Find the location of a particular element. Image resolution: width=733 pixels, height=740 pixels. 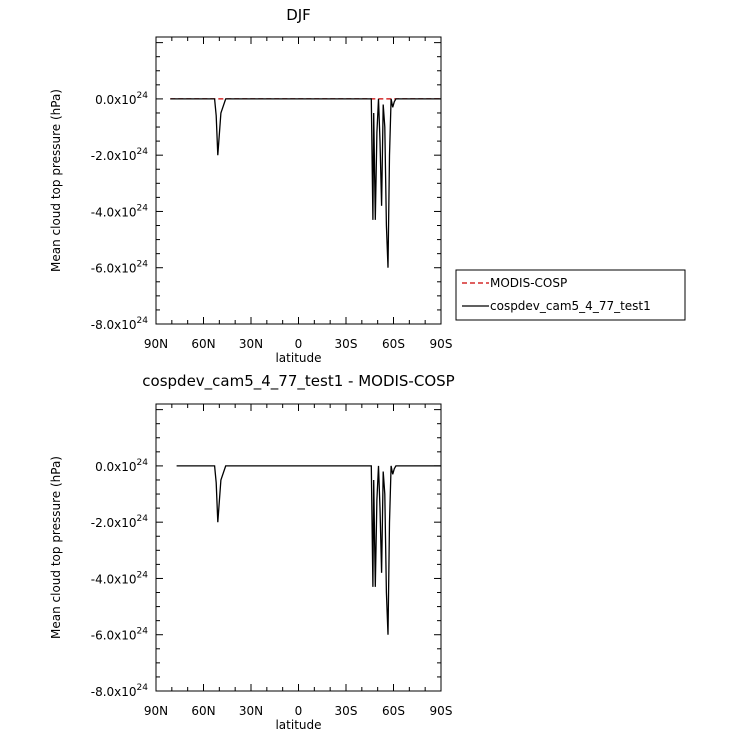

series-line-difference is located at coordinates (308, 550).